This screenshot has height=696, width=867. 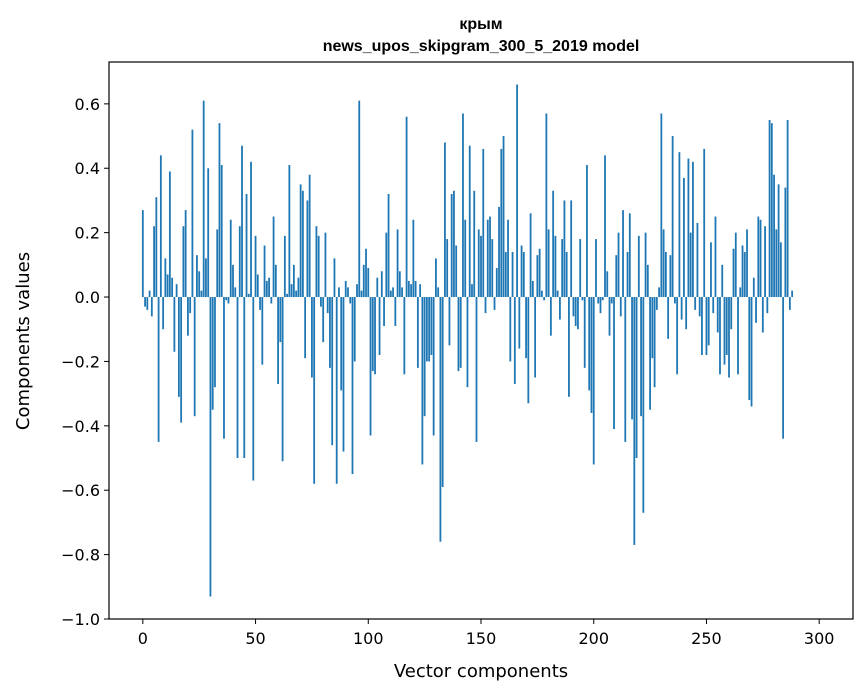 What do you see at coordinates (143, 638) in the screenshot?
I see `x-tick-label: 0` at bounding box center [143, 638].